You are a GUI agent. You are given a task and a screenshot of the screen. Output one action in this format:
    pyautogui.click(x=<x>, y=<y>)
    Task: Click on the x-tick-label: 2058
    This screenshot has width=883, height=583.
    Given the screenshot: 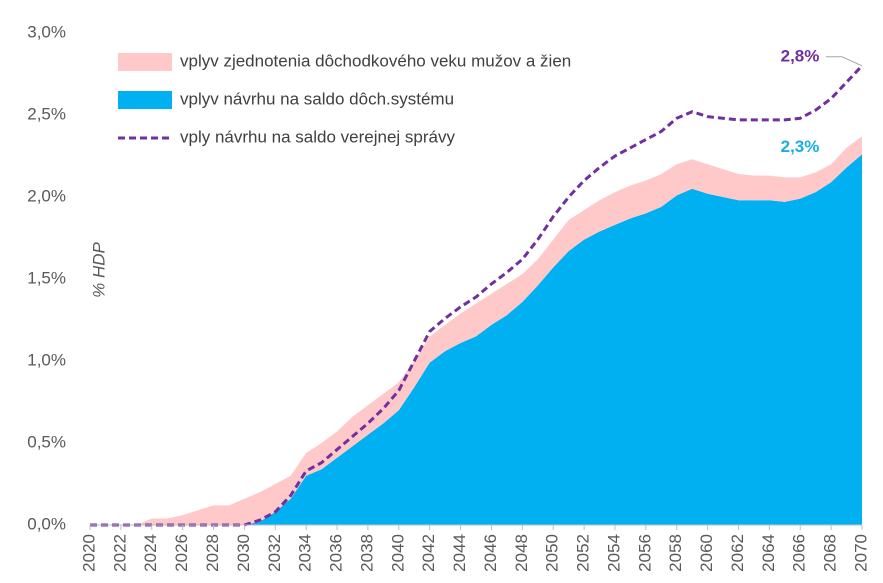 What is the action you would take?
    pyautogui.click(x=675, y=553)
    